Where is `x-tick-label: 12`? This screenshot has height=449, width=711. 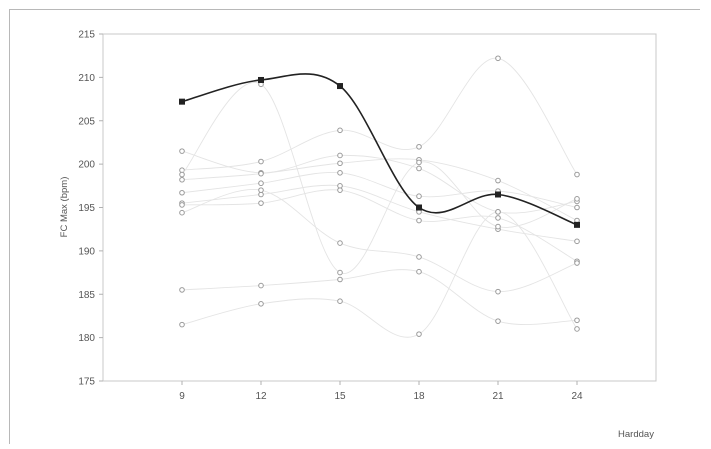 x-tick-label: 12 is located at coordinates (261, 396).